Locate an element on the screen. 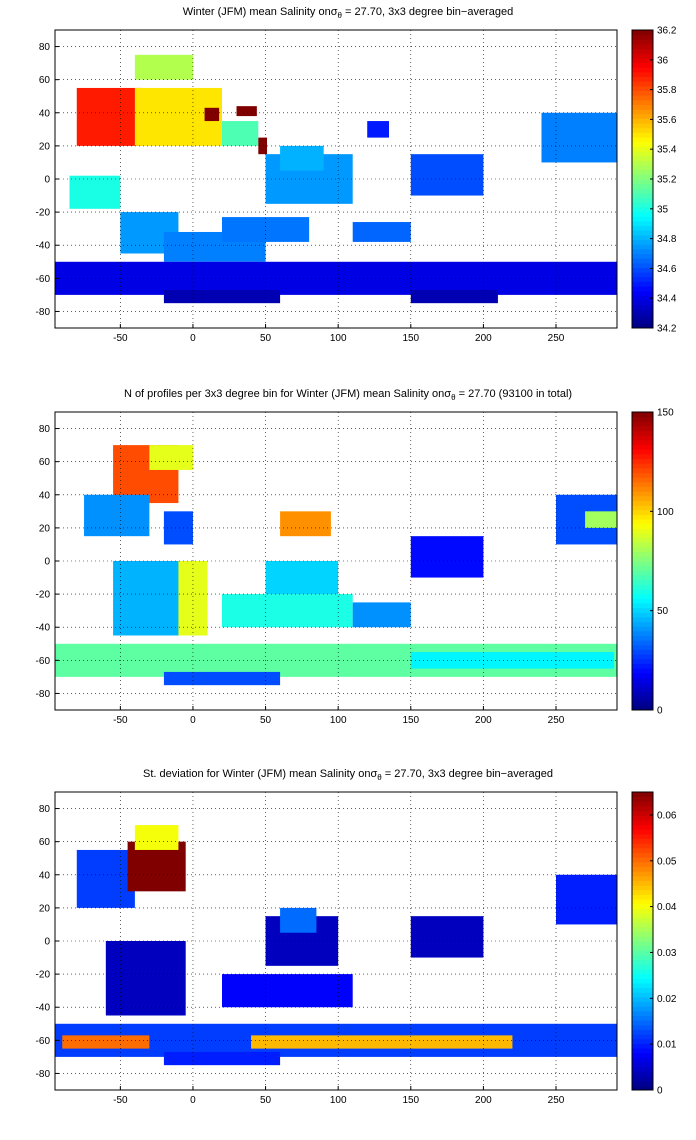 This screenshot has height=1140, width=696. x-tick-label: 250 is located at coordinates (556, 720).